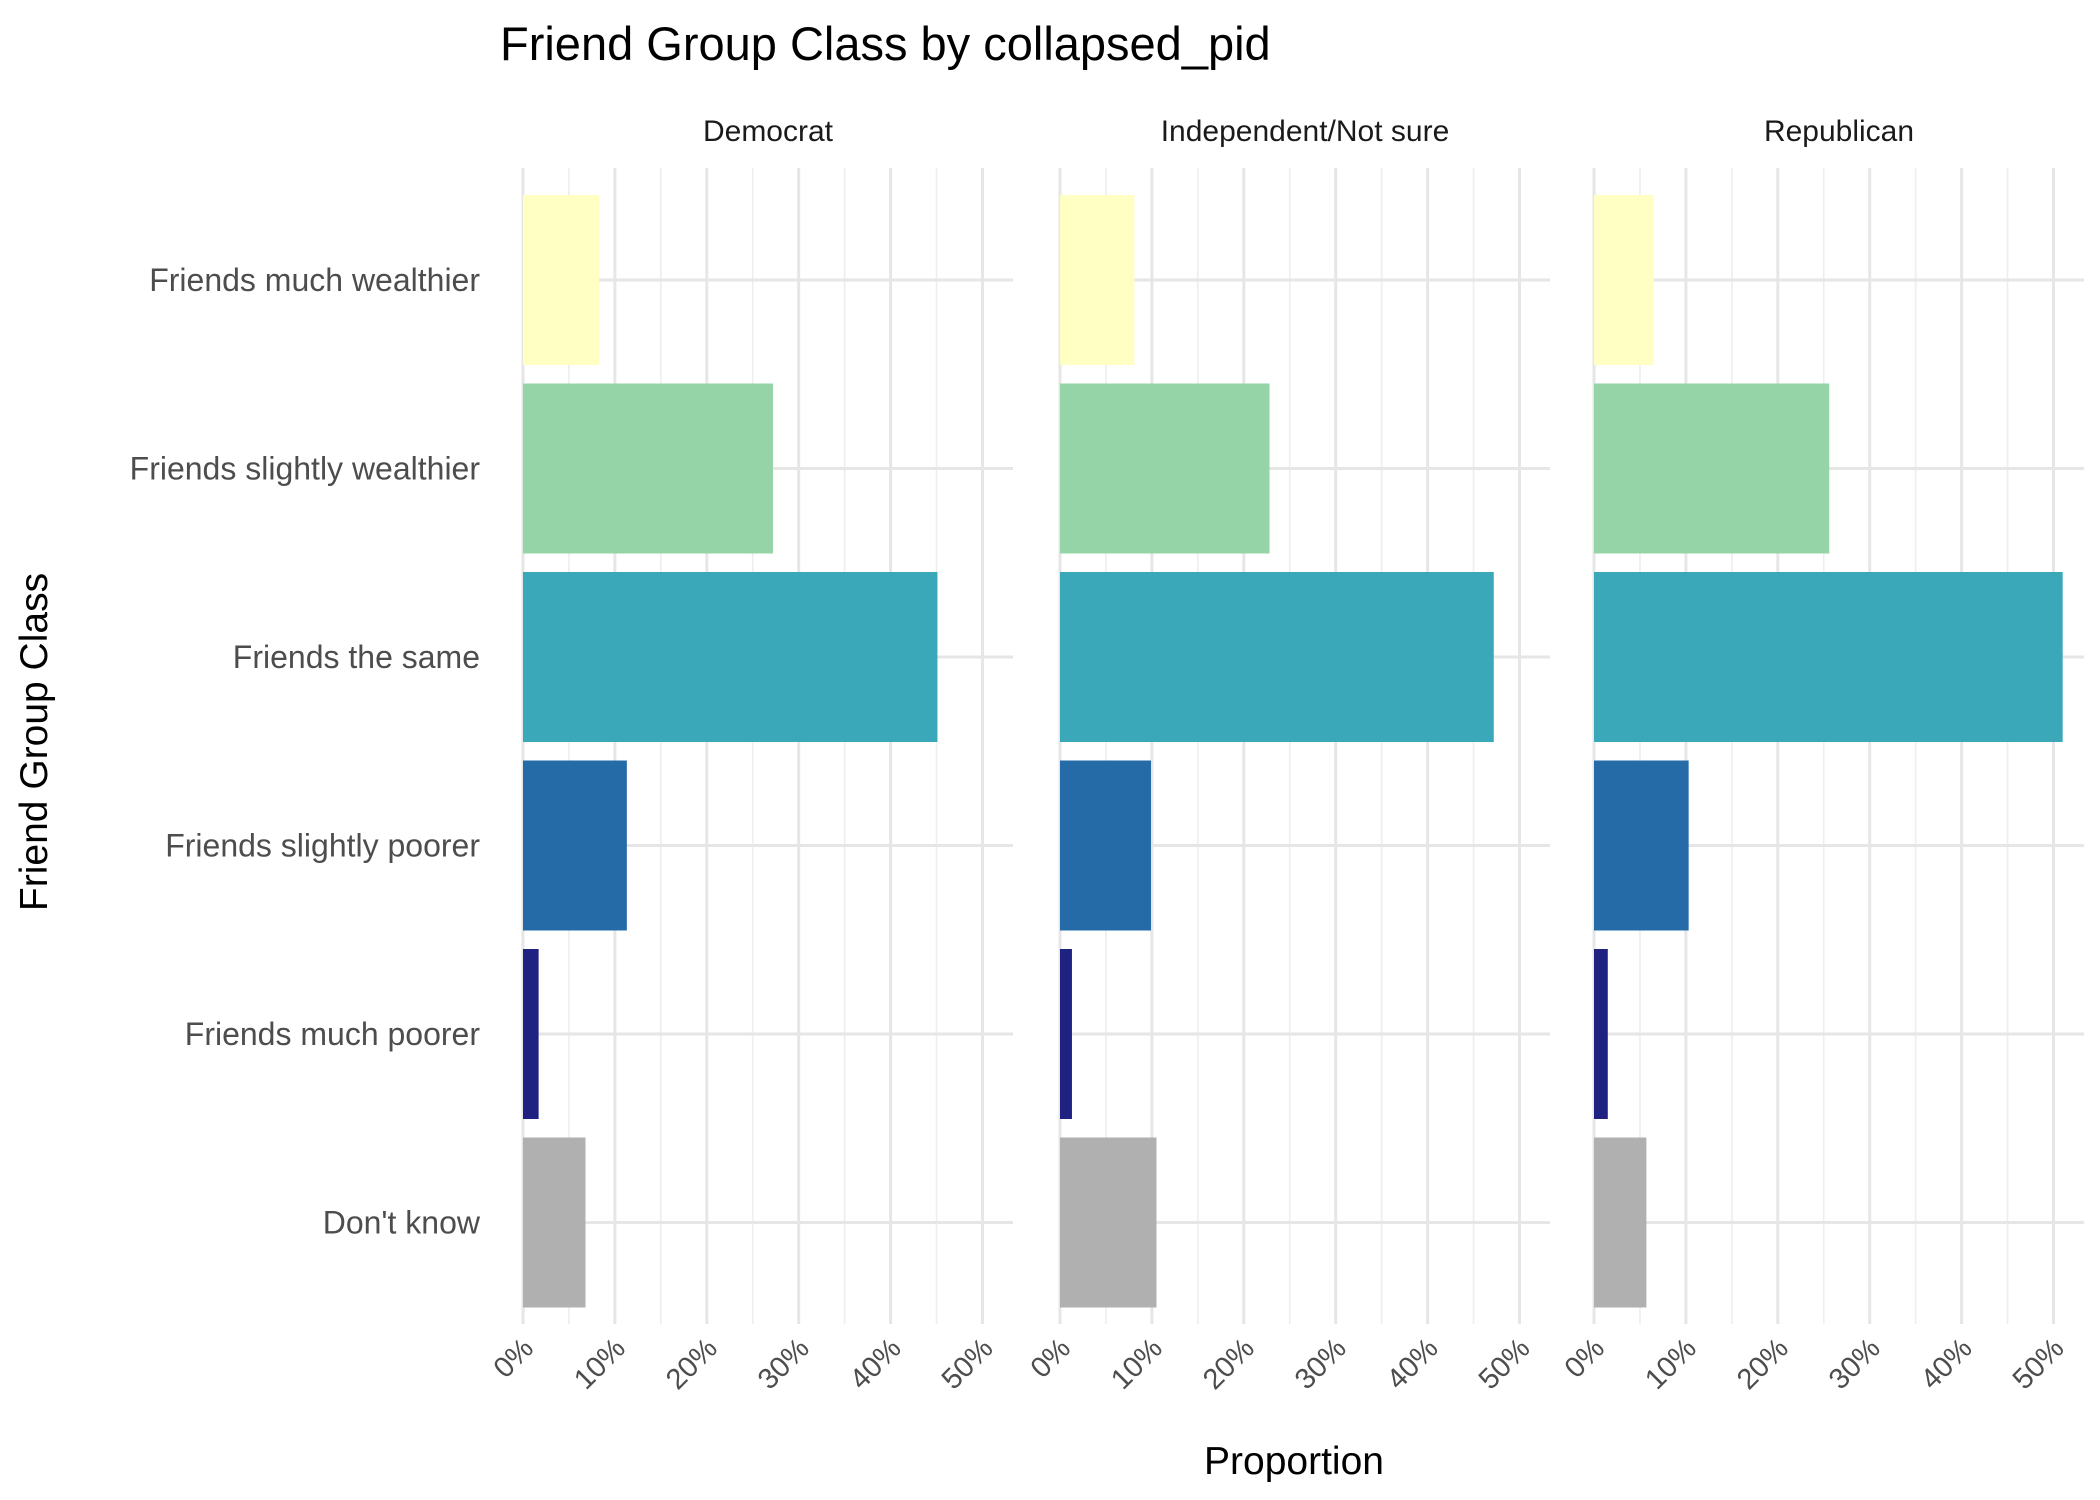 The image size is (2100, 1500). What do you see at coordinates (322, 846) in the screenshot?
I see `category-label: Friends slightly poorer` at bounding box center [322, 846].